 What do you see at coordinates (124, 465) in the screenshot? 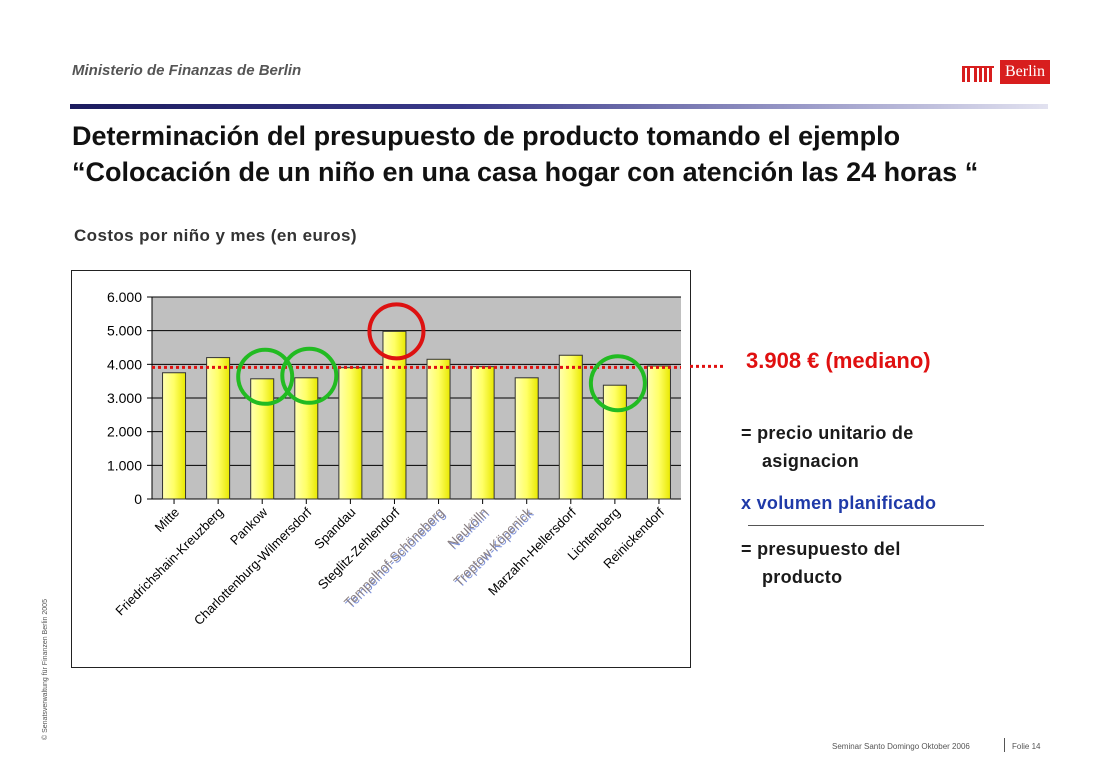
I see `y-tick-label: 1.000` at bounding box center [124, 465].